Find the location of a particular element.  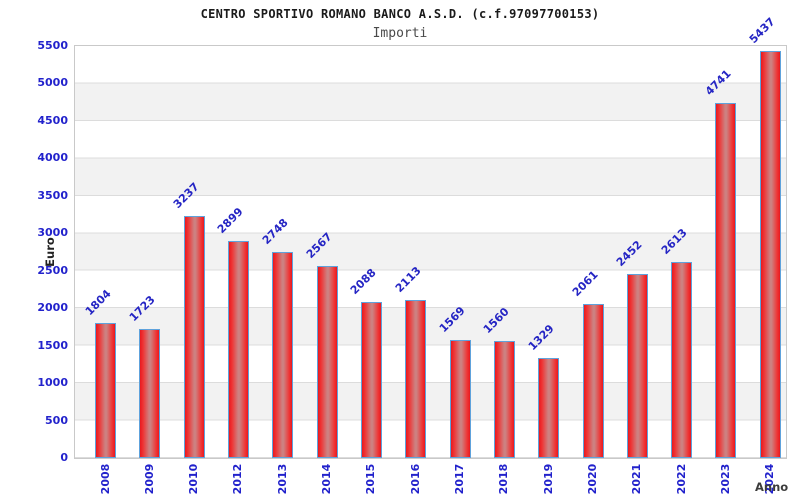

y-tick-label: 500 is located at coordinates (56, 420).